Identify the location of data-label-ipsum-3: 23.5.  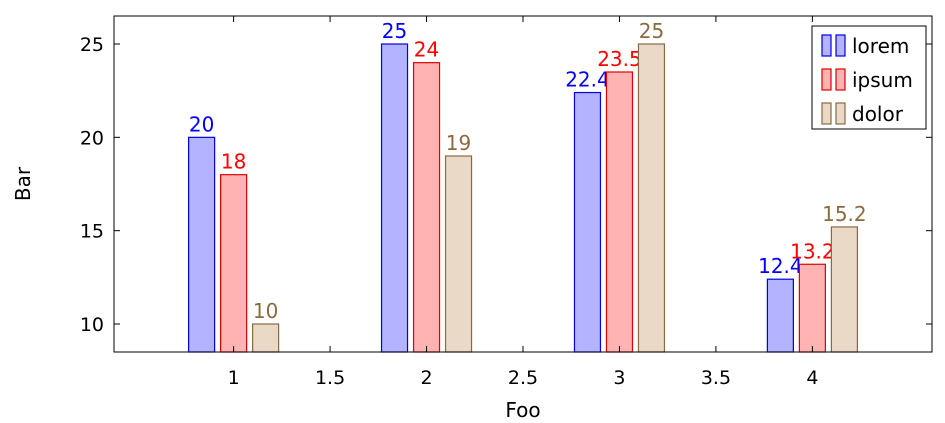
(619, 59).